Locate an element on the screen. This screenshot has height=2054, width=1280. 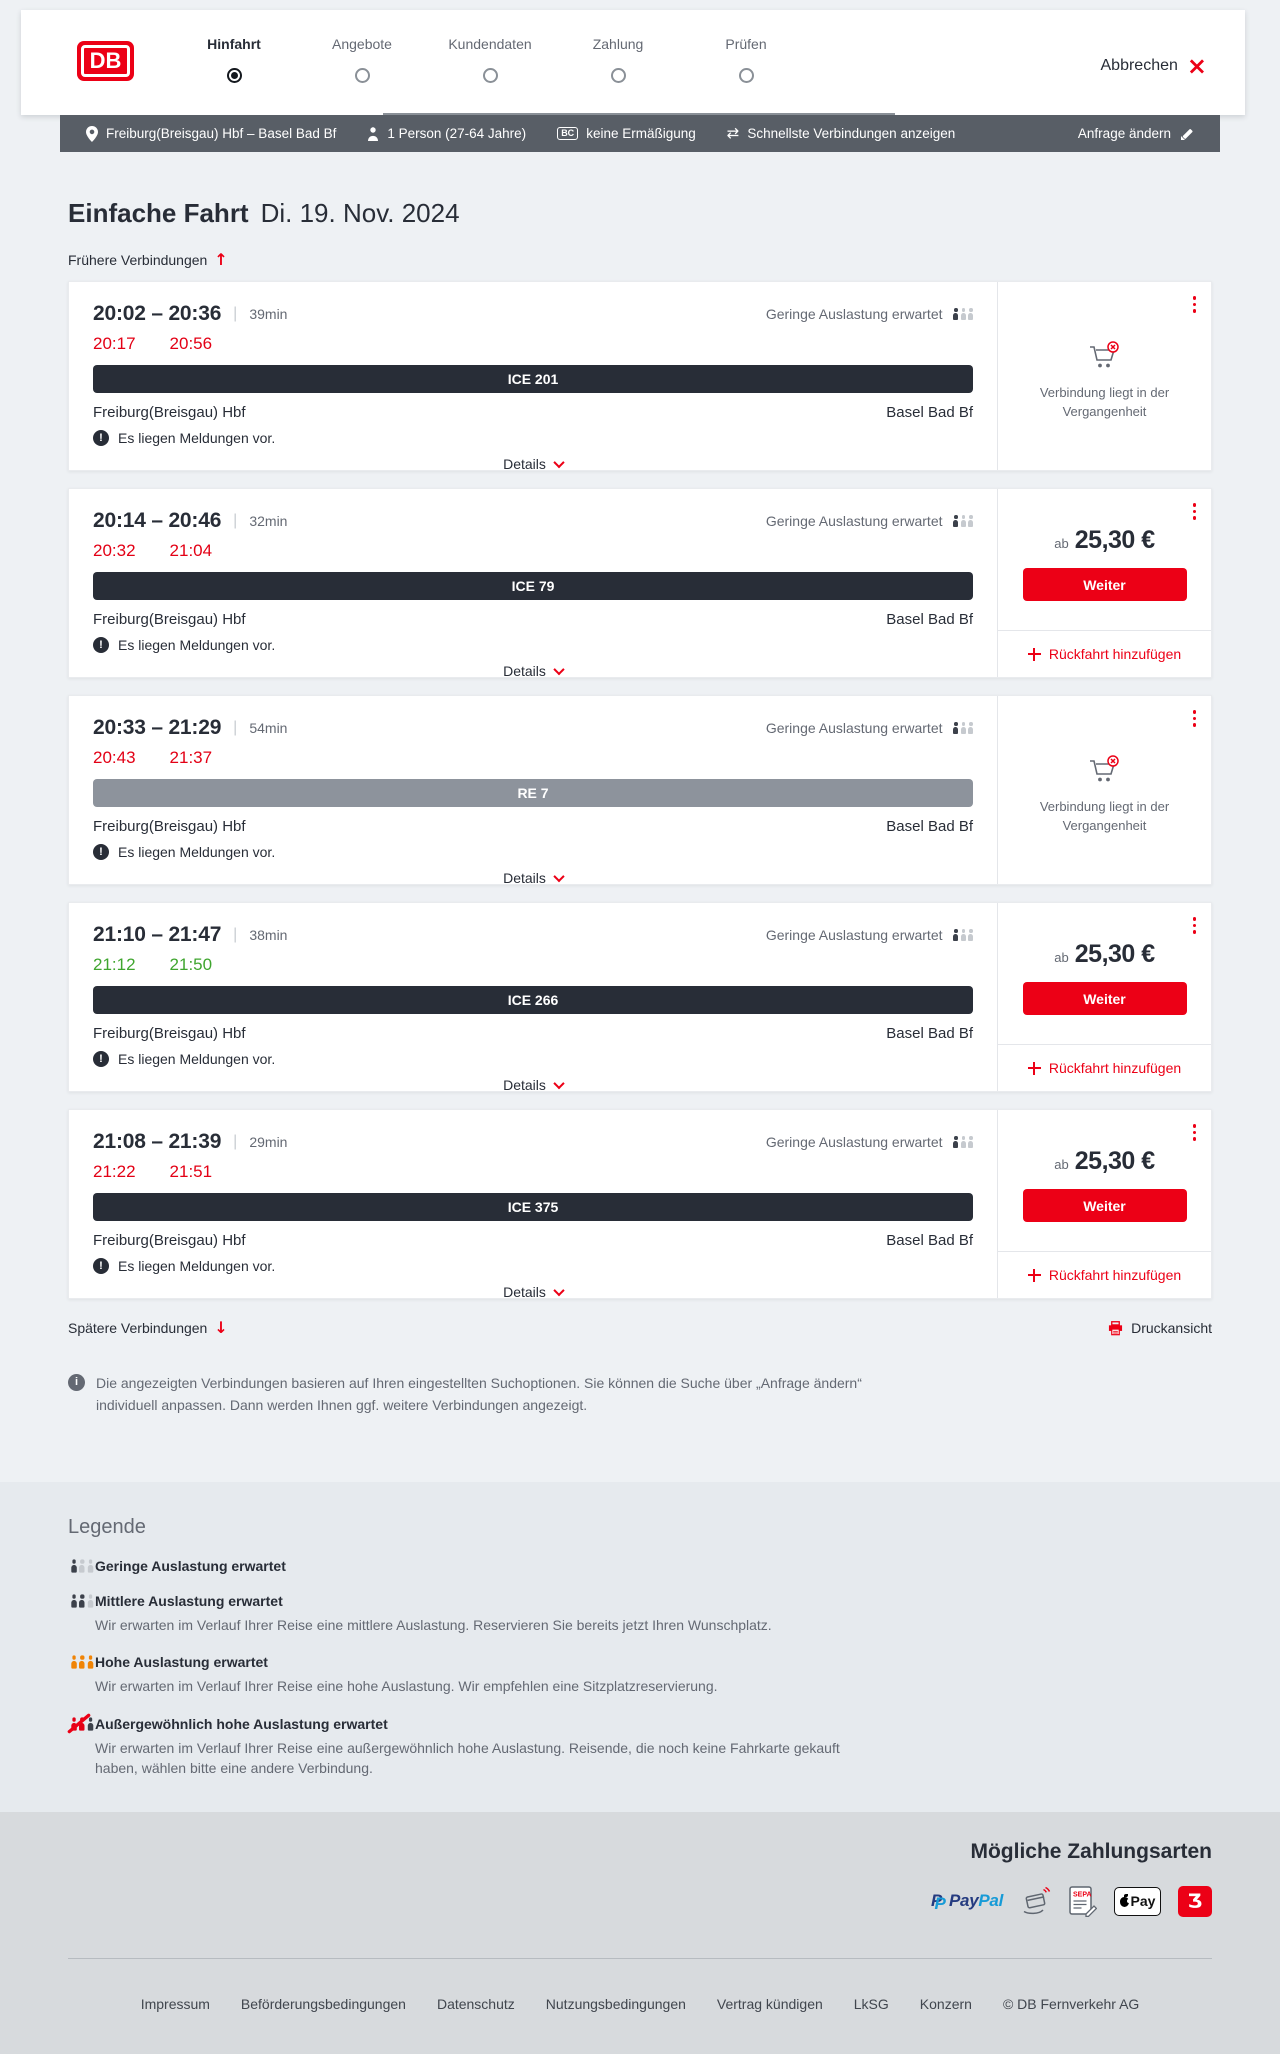
route-chip: Freiburg(Breisgau) Hbf – Basel Bad Bf is located at coordinates (211, 133).